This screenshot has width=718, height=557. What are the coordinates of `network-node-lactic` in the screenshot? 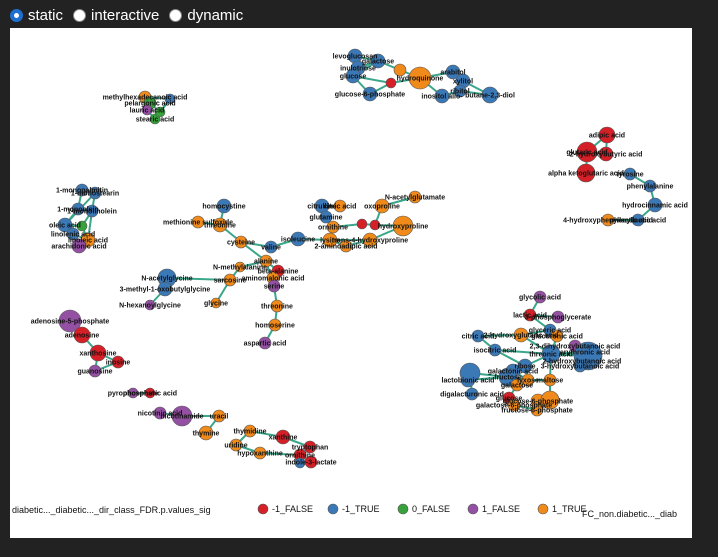 It's located at (530, 315).